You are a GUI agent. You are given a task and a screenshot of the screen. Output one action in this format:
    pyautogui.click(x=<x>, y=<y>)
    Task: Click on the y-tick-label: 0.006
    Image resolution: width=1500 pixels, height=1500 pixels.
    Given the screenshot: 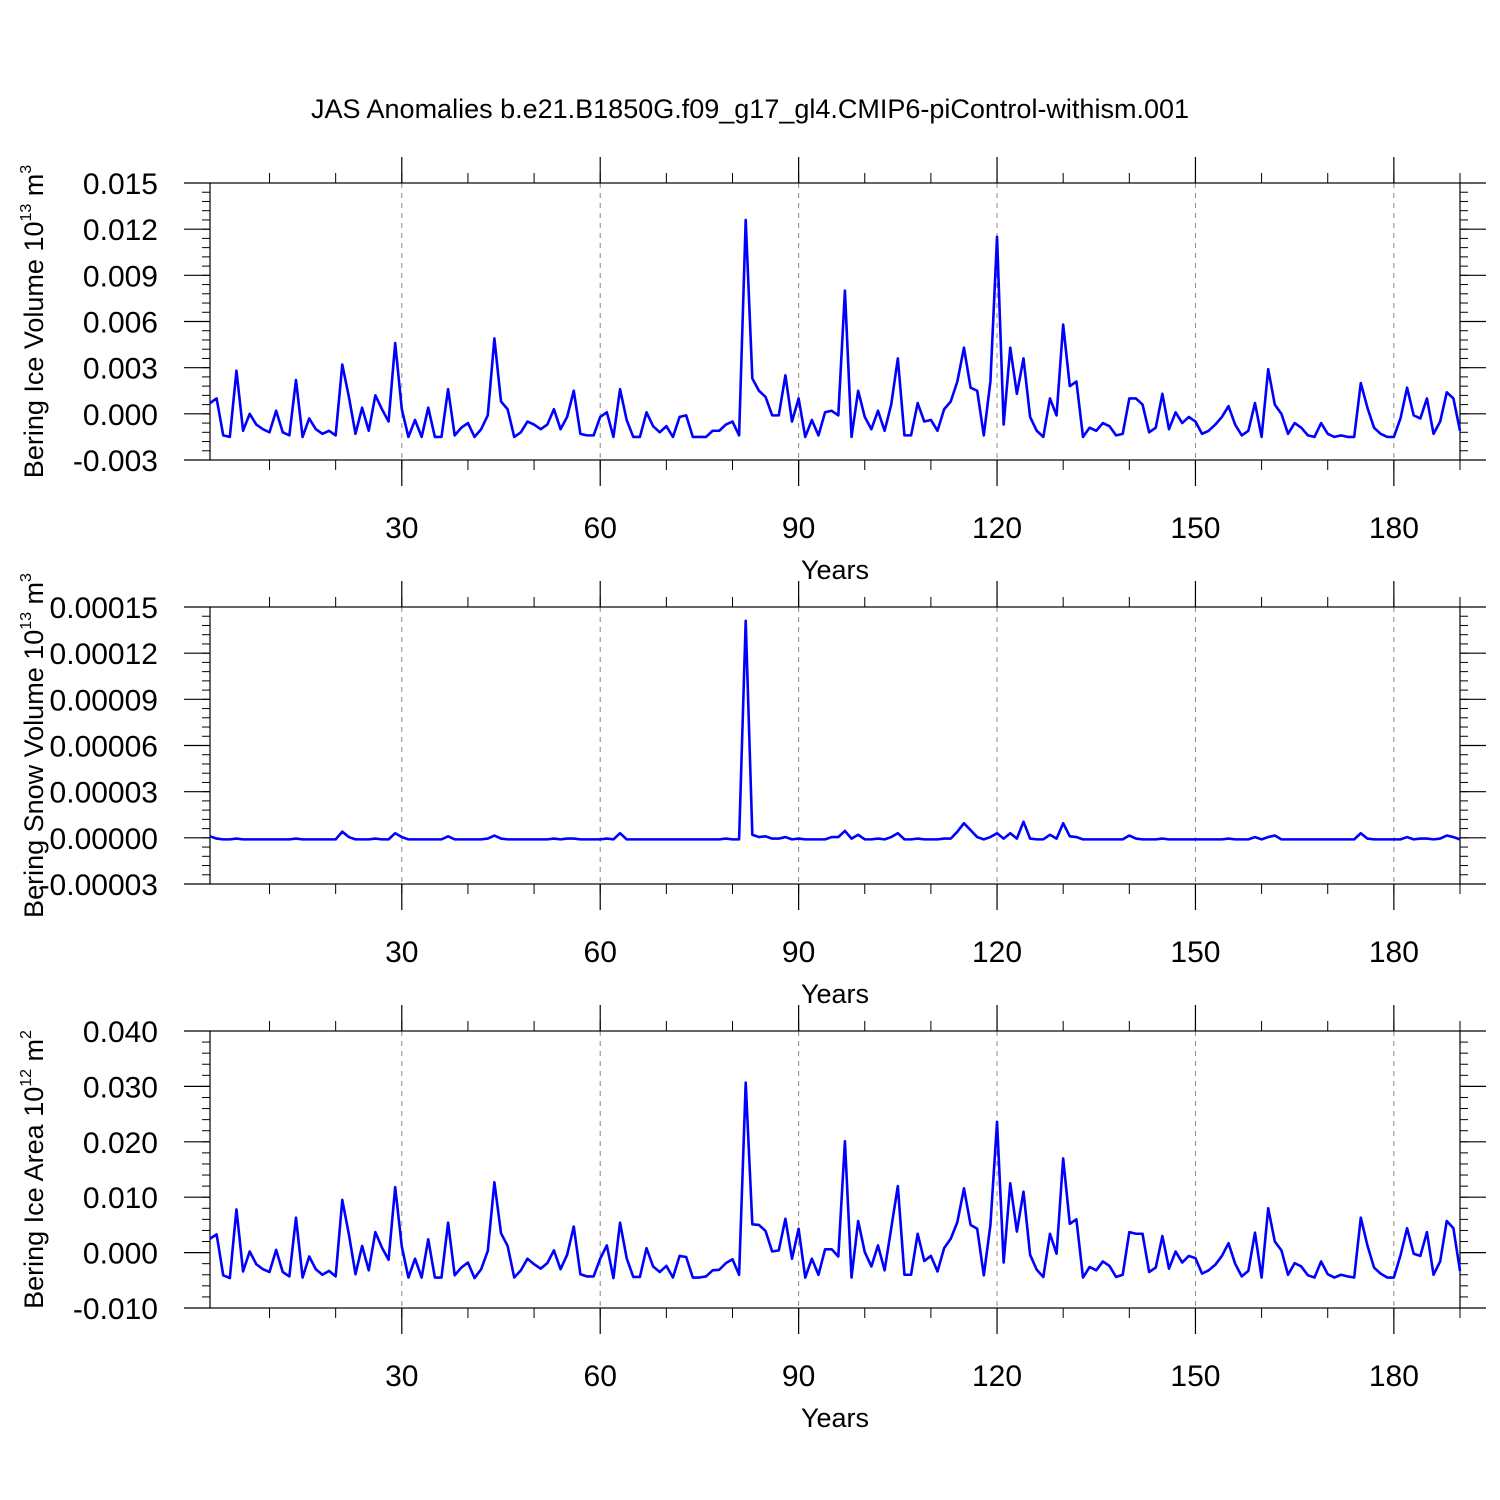 What is the action you would take?
    pyautogui.click(x=120, y=323)
    